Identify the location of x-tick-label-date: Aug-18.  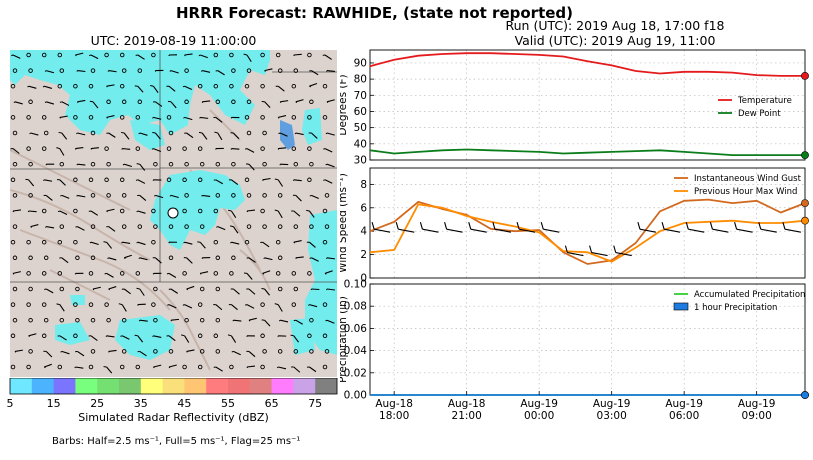
(467, 404).